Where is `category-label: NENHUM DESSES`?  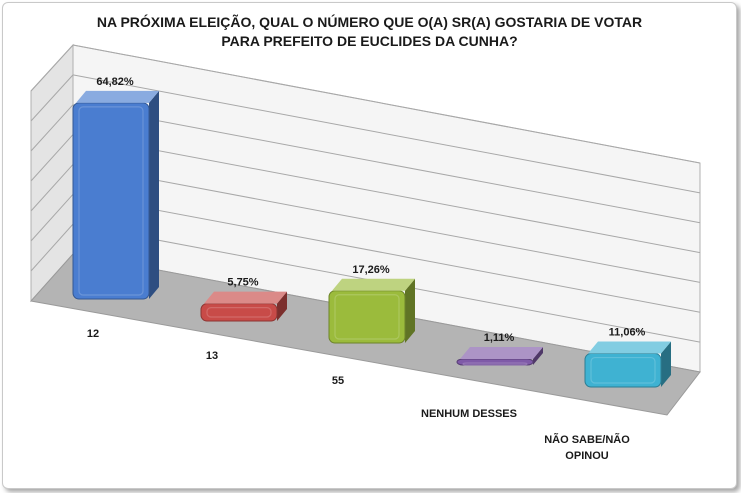
category-label: NENHUM DESSES is located at coordinates (469, 414).